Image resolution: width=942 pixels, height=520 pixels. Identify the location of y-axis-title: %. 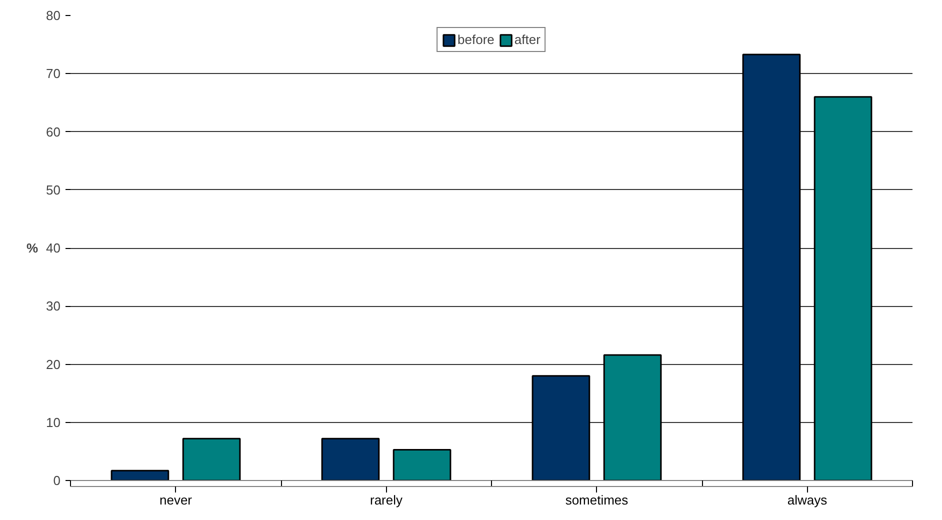
(32, 248).